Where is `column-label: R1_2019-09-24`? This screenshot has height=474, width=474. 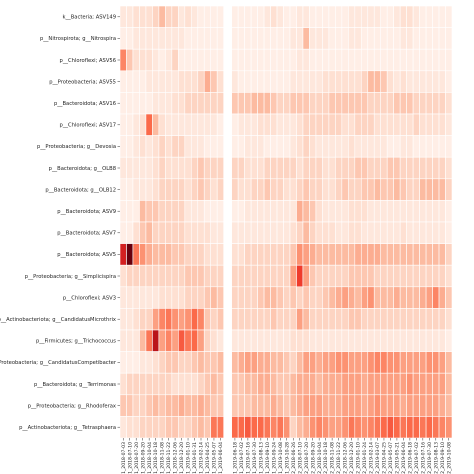 column-label: R1_2019-09-24 is located at coordinates (274, 458).